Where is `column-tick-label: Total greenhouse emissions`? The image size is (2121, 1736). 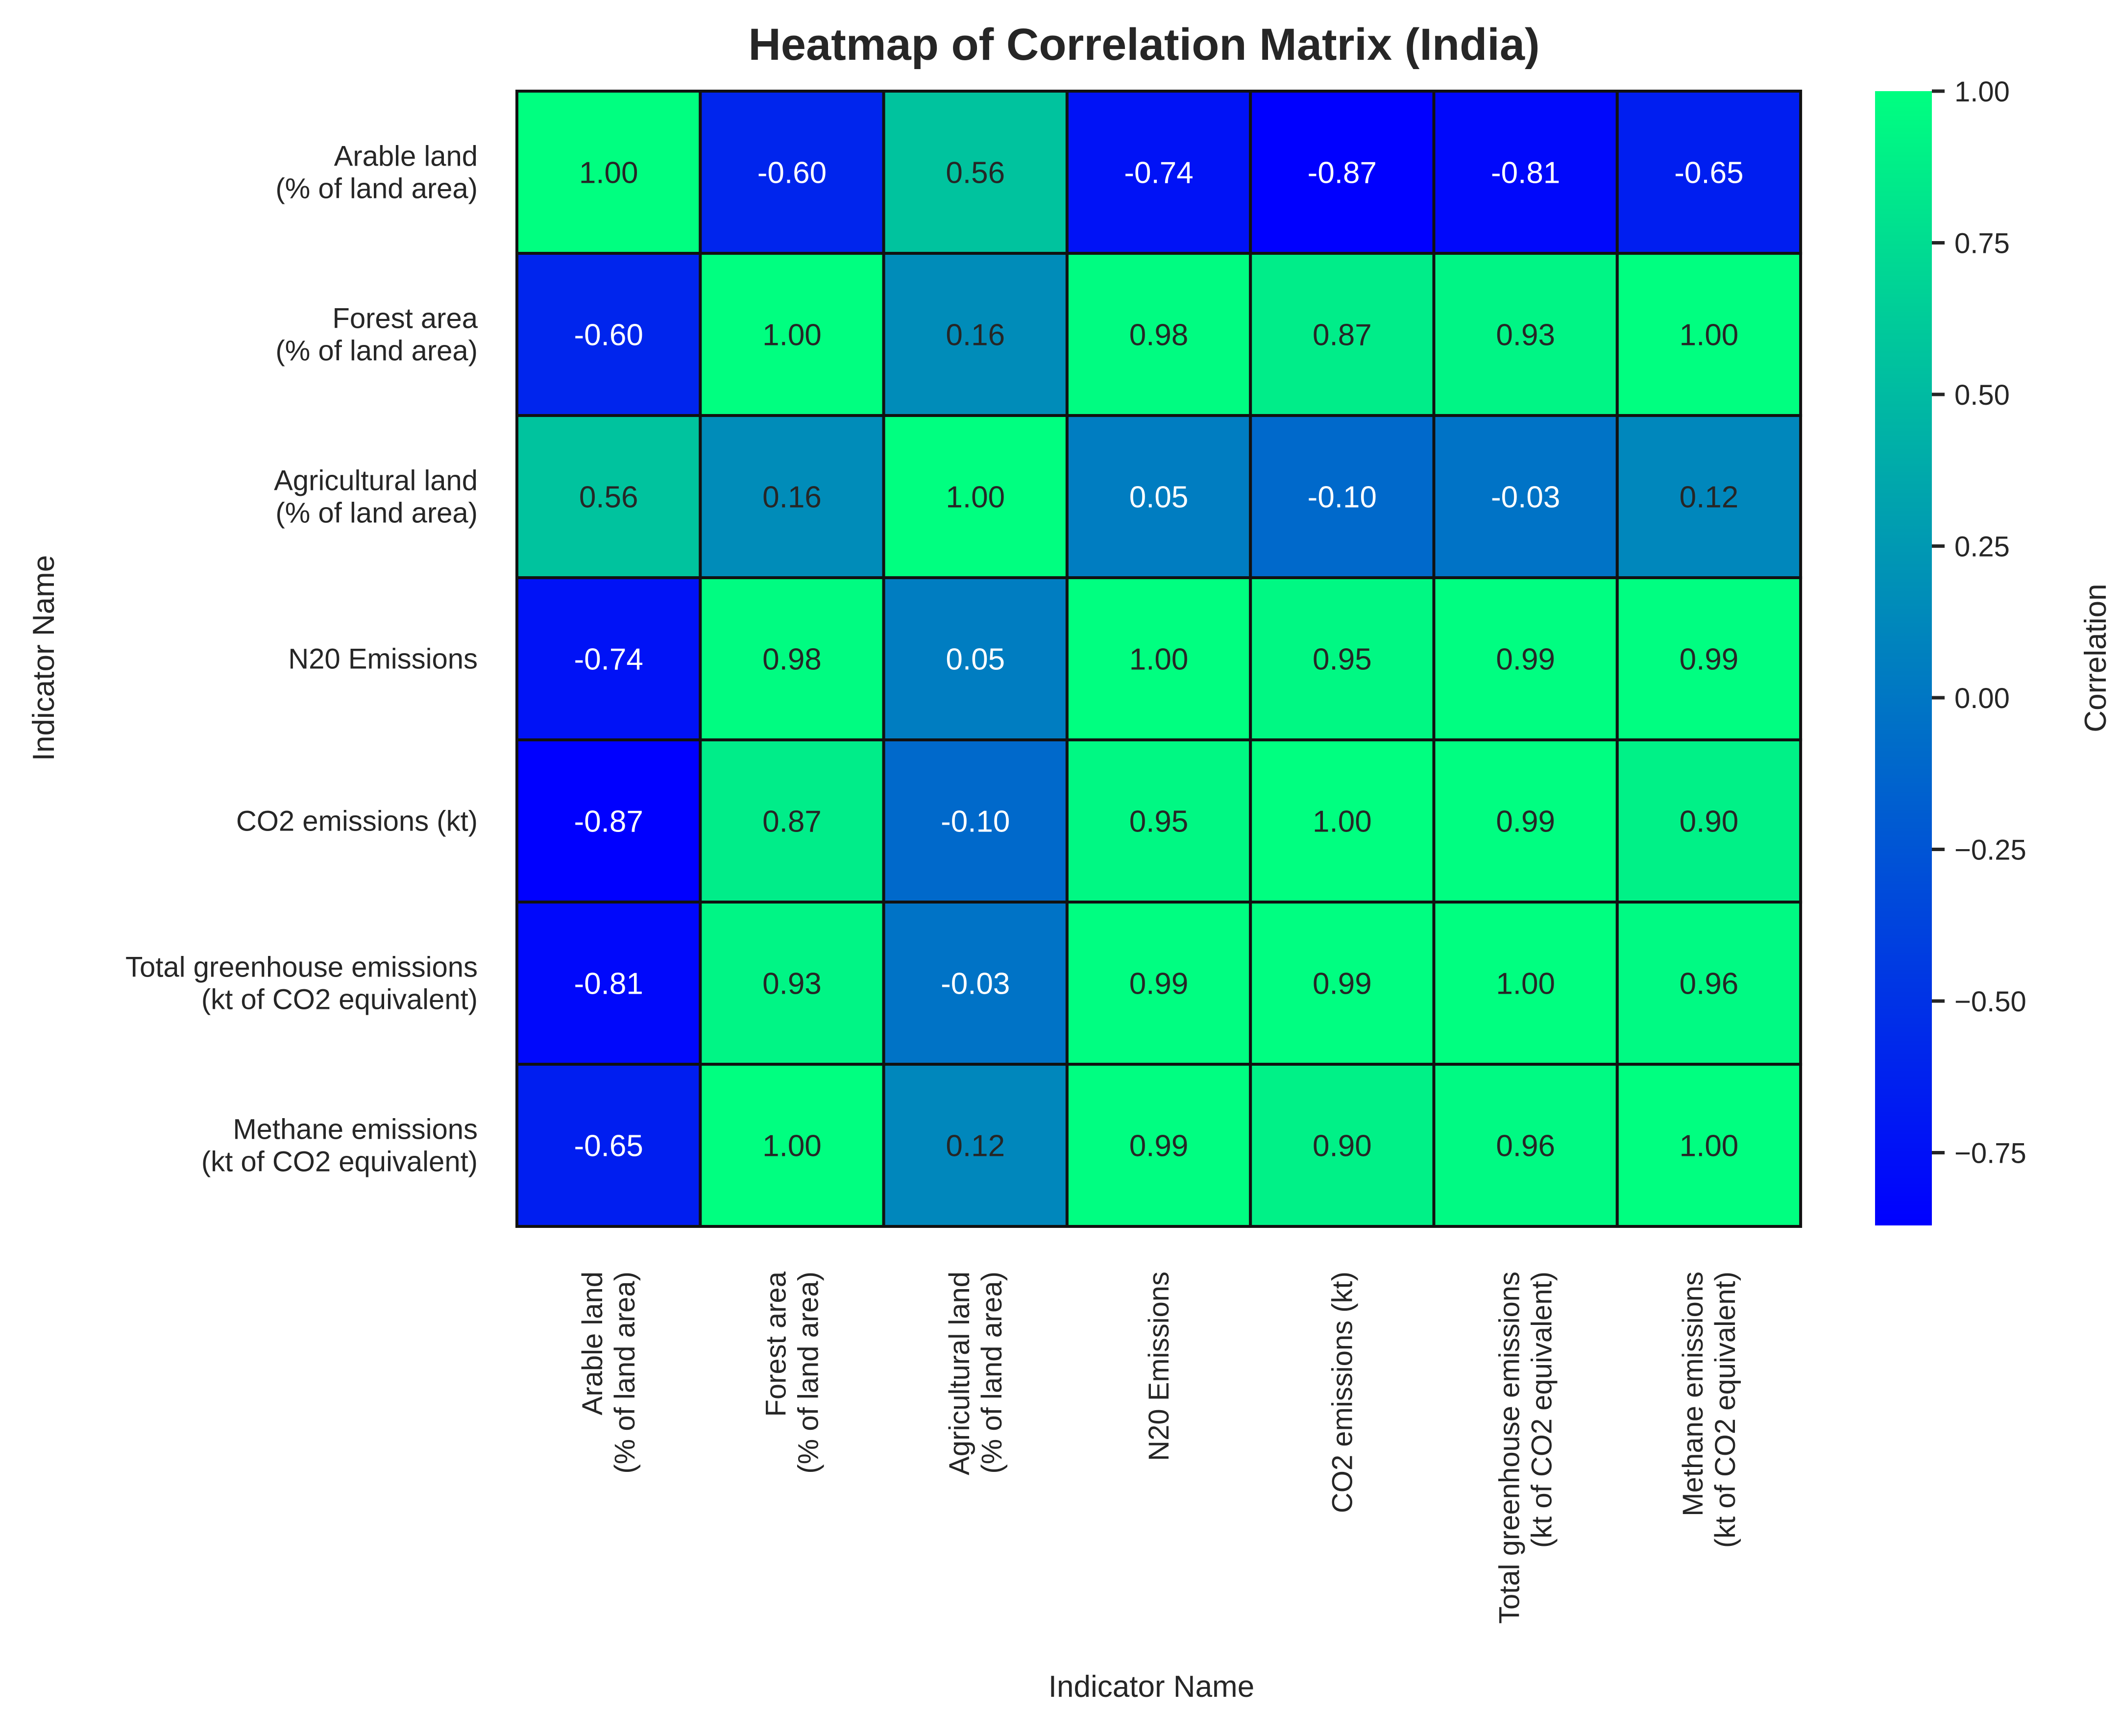 column-tick-label: Total greenhouse emissions is located at coordinates (1510, 1448).